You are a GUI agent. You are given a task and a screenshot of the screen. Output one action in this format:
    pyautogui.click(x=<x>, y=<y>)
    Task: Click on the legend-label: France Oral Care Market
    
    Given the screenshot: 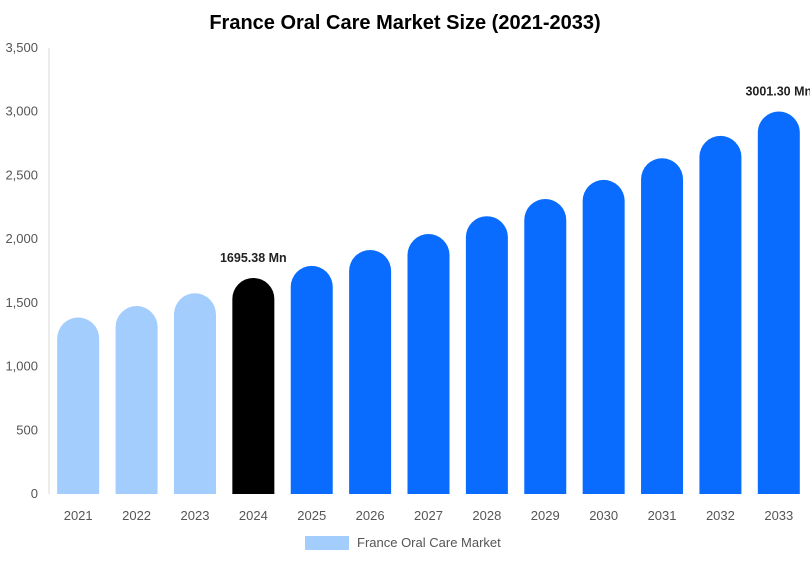 What is the action you would take?
    pyautogui.click(x=429, y=542)
    